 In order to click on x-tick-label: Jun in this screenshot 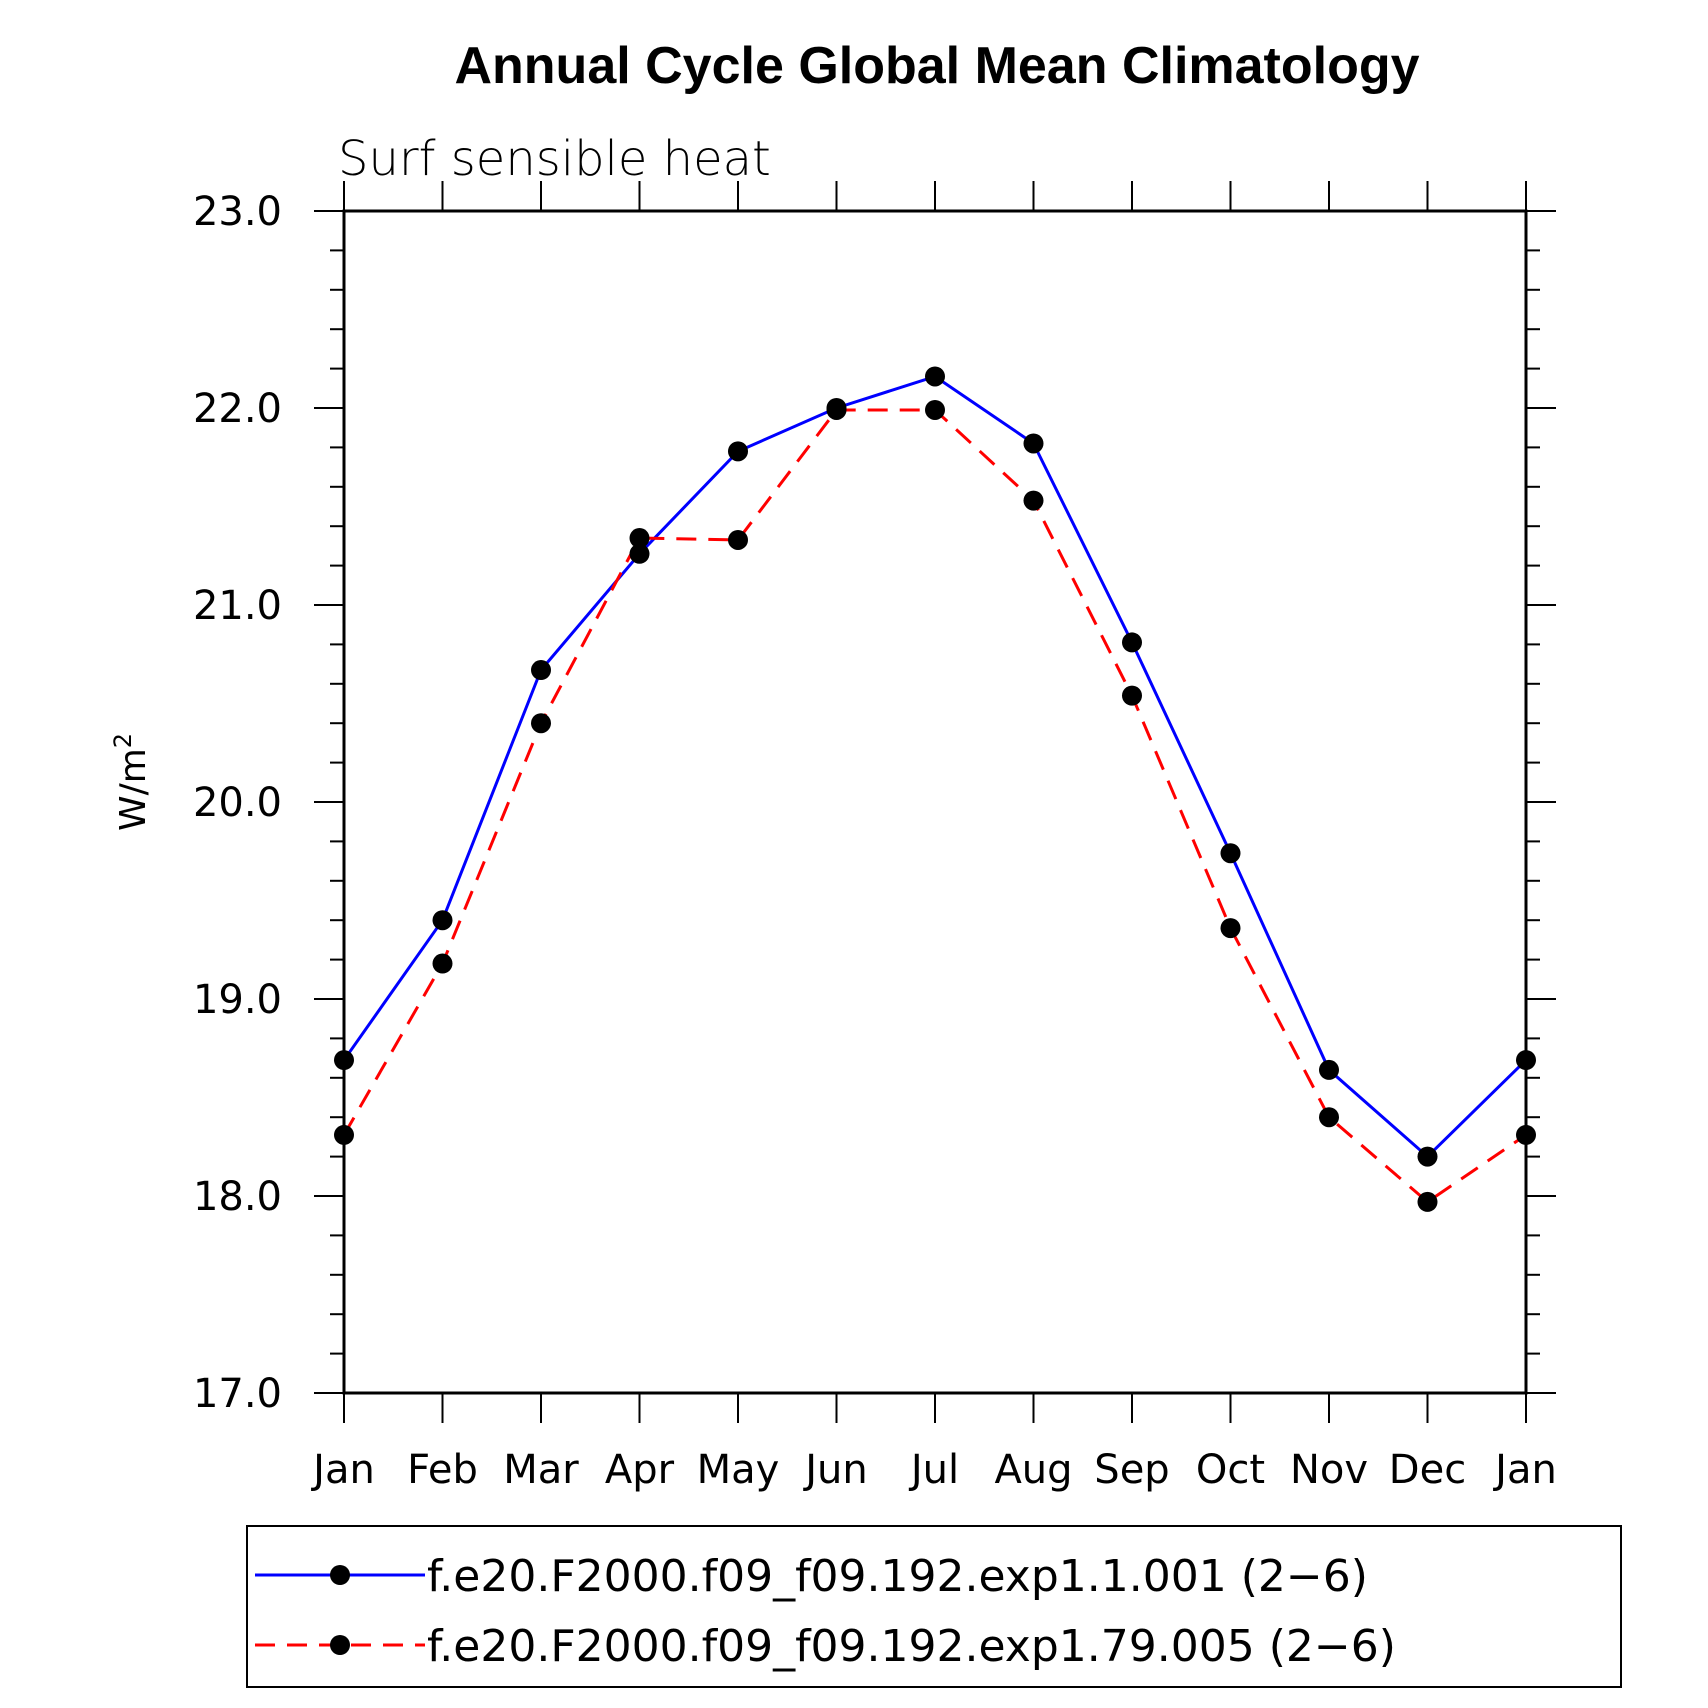, I will do `click(835, 1470)`.